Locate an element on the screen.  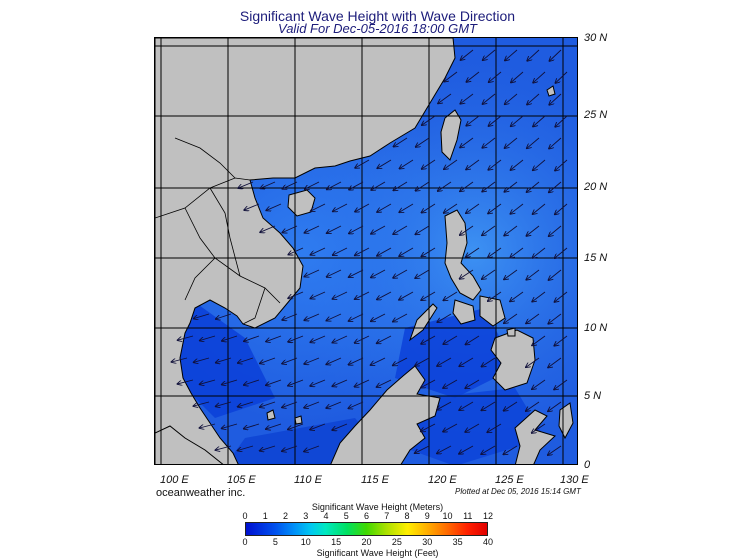
feet-tick: 35 is located at coordinates (457, 542).